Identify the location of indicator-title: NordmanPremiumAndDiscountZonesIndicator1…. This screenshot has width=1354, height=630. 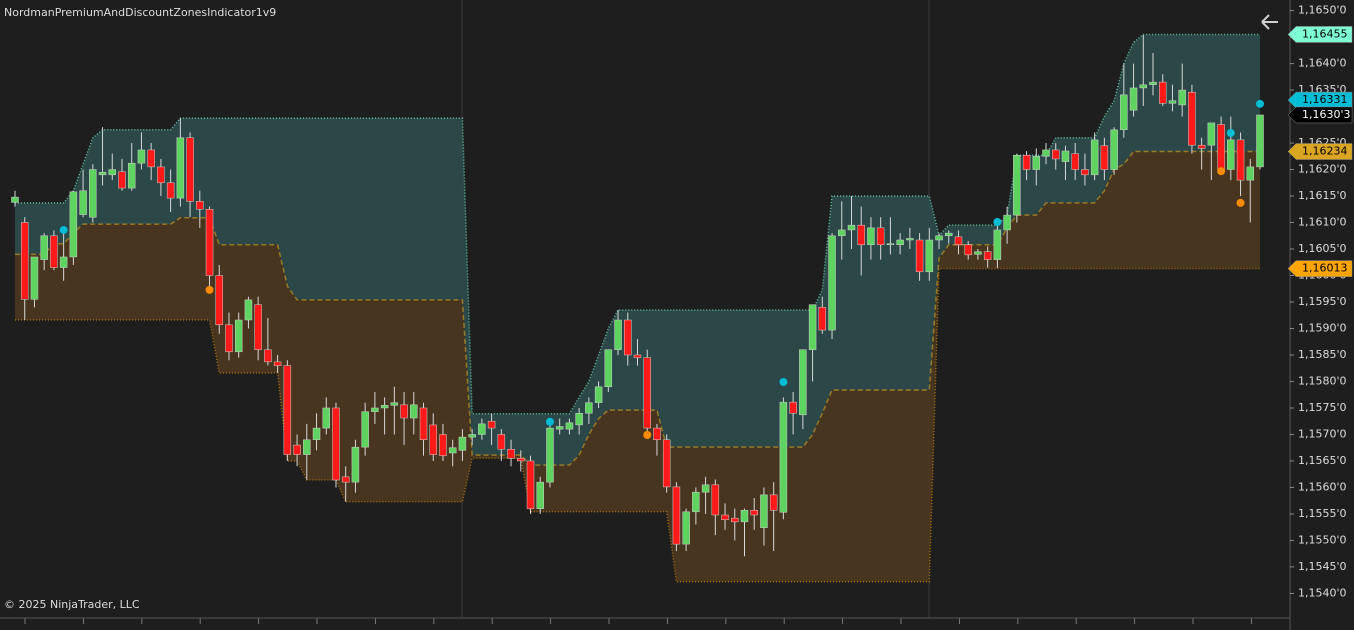
(140, 12).